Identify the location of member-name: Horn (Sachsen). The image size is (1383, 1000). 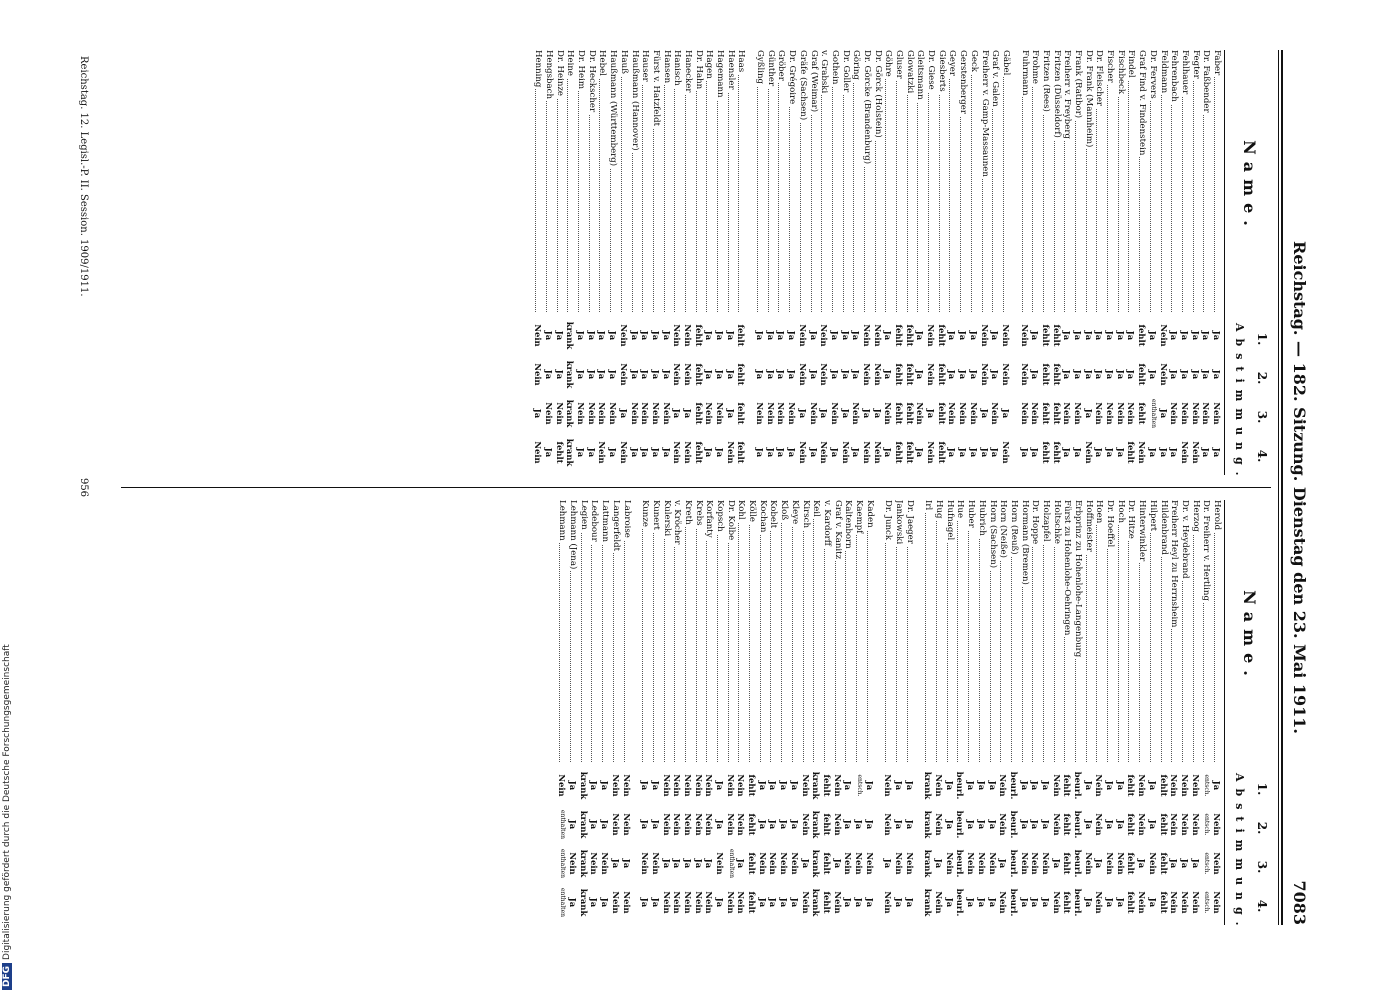
(992, 633).